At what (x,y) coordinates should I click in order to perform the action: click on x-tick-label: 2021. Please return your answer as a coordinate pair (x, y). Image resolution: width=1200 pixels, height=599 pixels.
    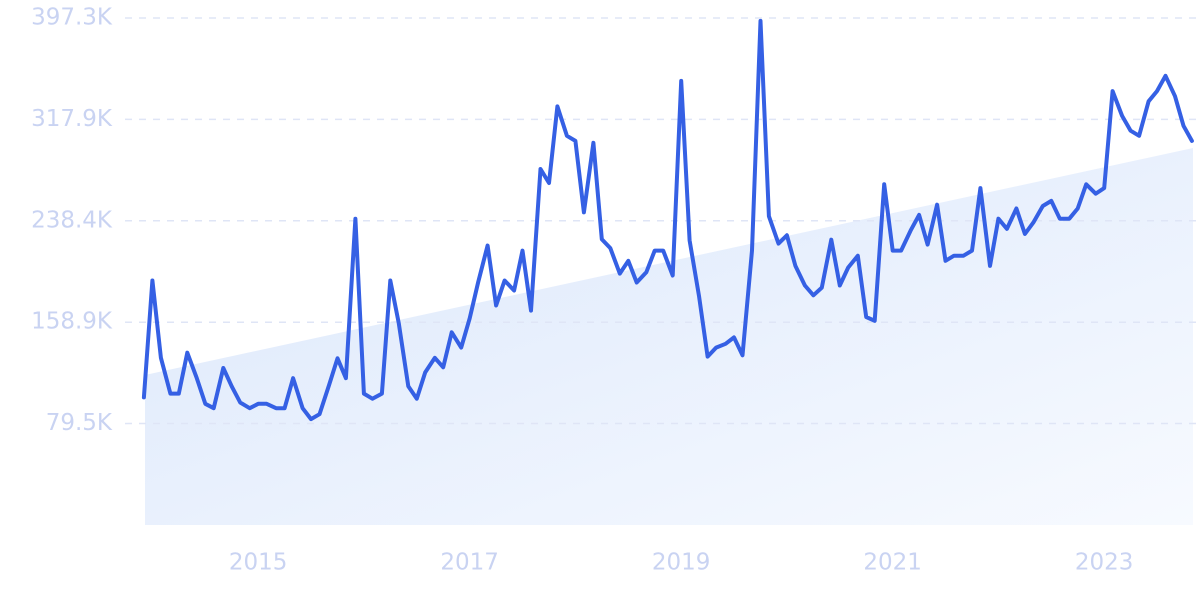
    Looking at the image, I should click on (892, 563).